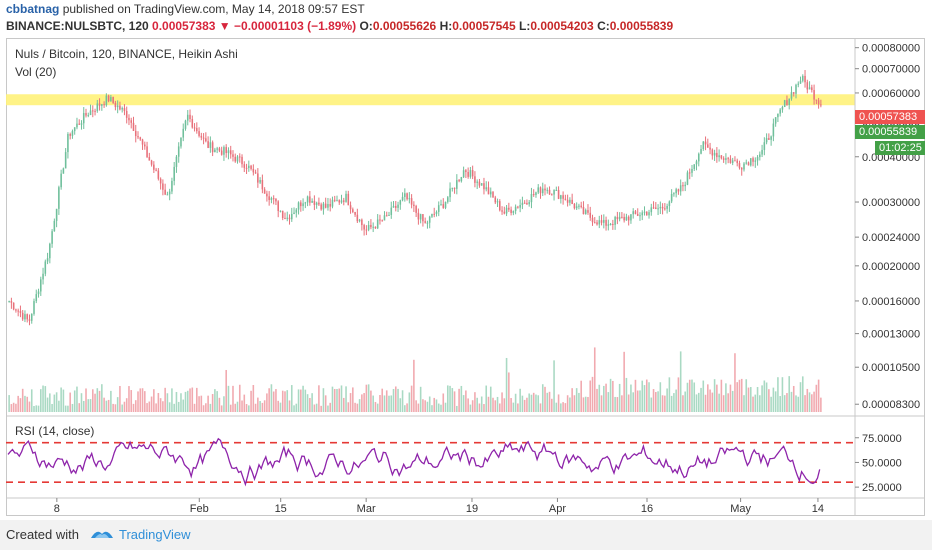 The width and height of the screenshot is (932, 550). I want to click on open-value: 0.00055626, so click(404, 26).